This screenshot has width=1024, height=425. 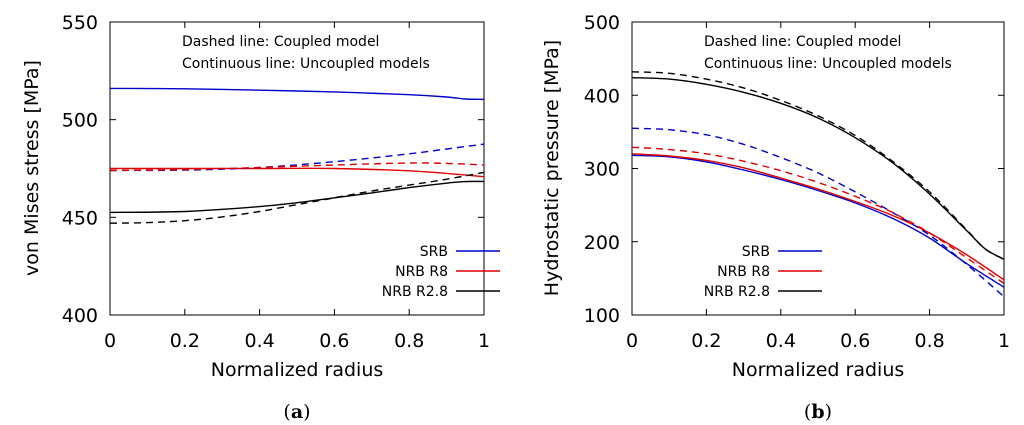 What do you see at coordinates (602, 316) in the screenshot?
I see `y-tick-label: 100` at bounding box center [602, 316].